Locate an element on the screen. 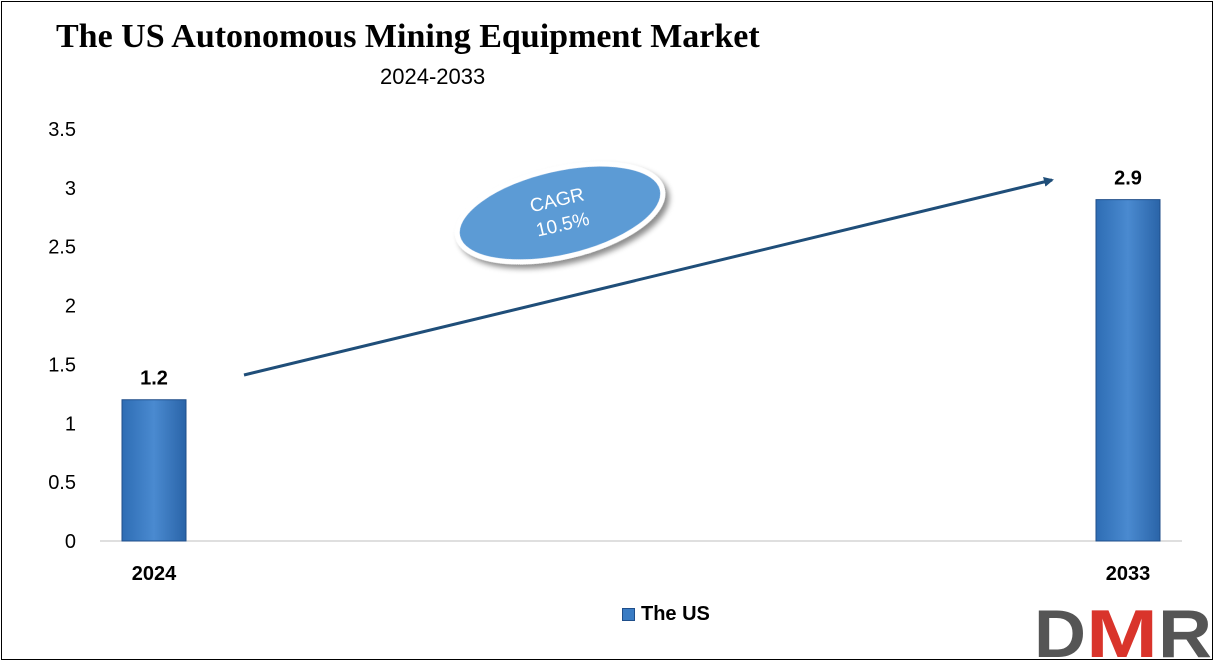 This screenshot has height=663, width=1216. y-tick-label: 1.5 is located at coordinates (62, 365).